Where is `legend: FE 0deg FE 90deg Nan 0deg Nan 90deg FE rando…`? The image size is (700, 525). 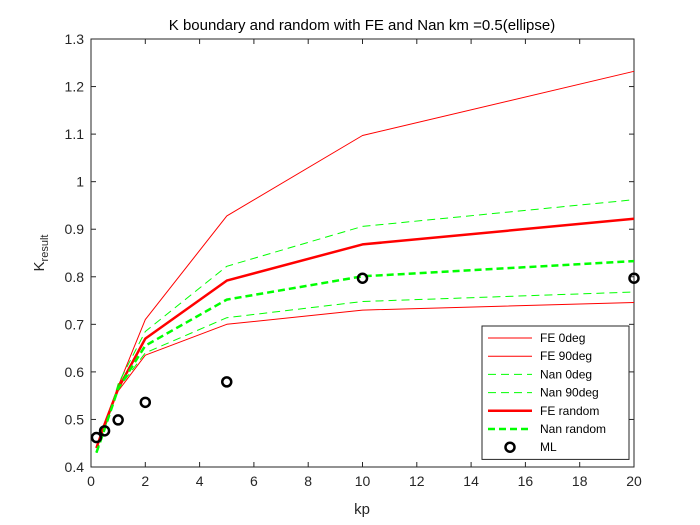
legend: FE 0deg FE 90deg Nan 0deg Nan 90deg FE rando… is located at coordinates (555, 392).